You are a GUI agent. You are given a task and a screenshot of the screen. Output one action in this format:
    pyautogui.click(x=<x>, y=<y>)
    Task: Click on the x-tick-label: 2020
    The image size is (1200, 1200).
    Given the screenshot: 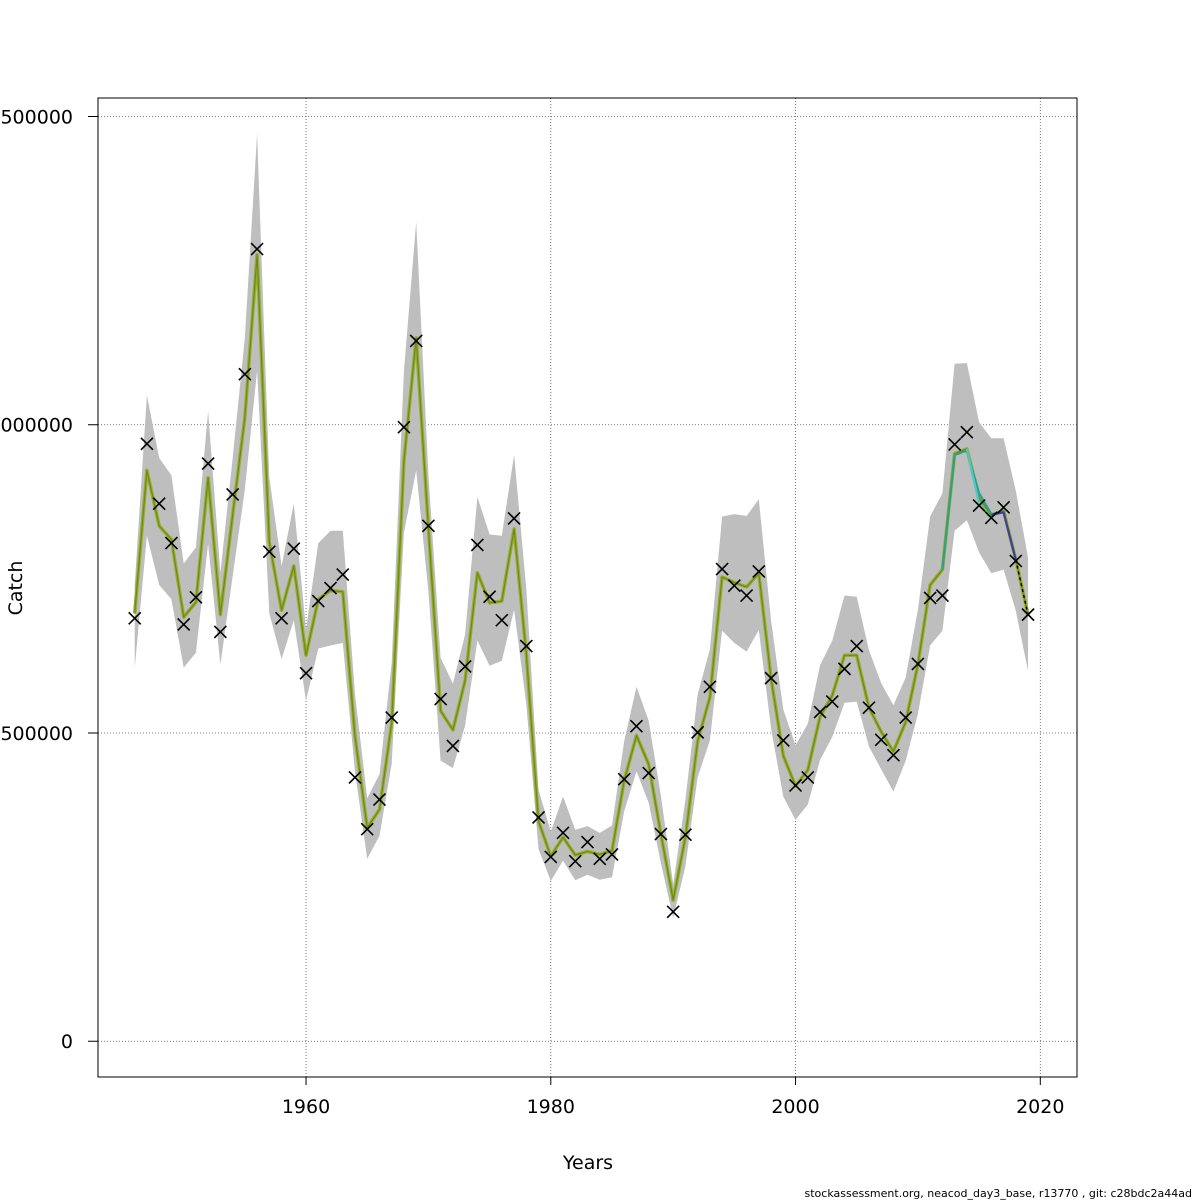 What is the action you would take?
    pyautogui.click(x=1040, y=1107)
    